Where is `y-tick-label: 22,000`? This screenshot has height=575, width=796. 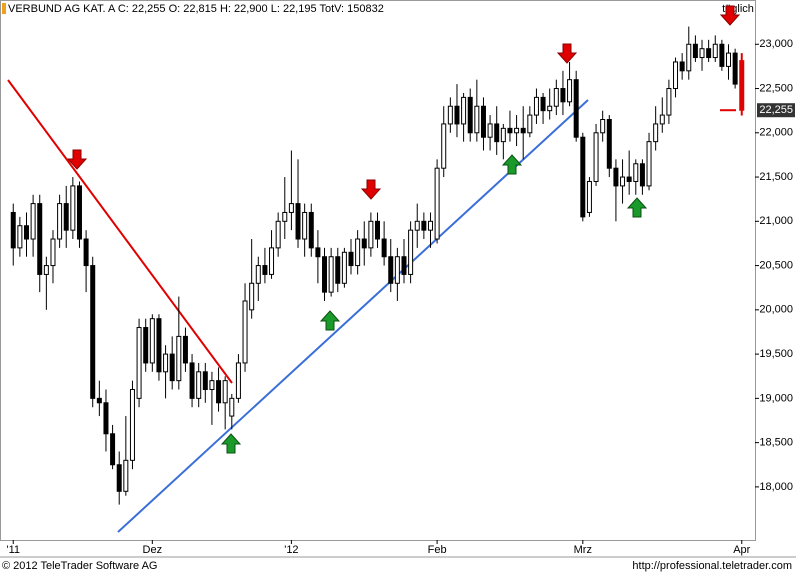 y-tick-label: 22,000 is located at coordinates (776, 133).